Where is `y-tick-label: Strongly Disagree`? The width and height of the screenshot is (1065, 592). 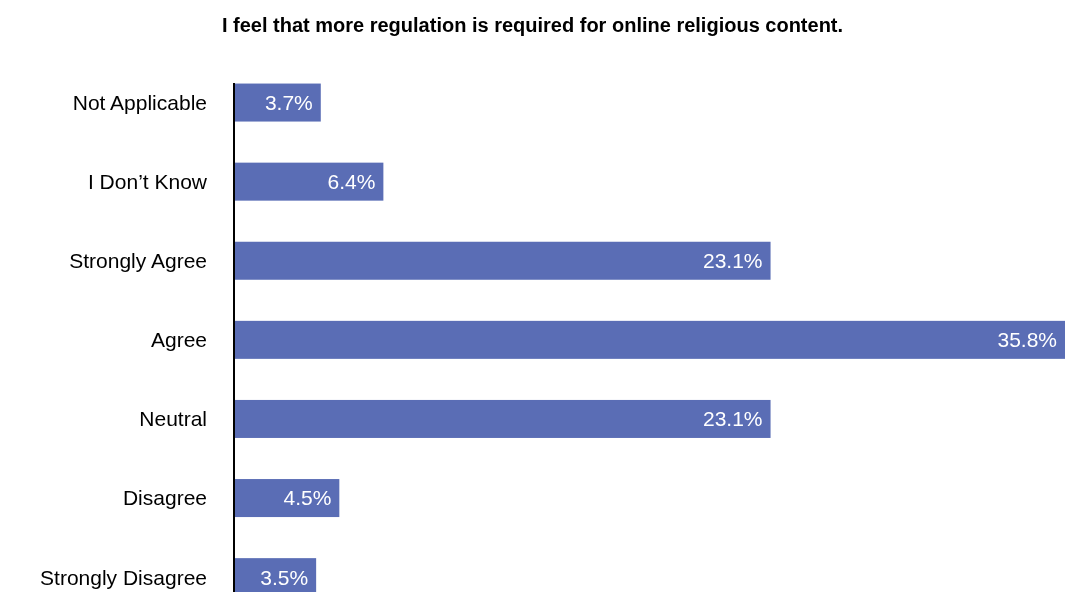
y-tick-label: Strongly Disagree is located at coordinates (123, 577).